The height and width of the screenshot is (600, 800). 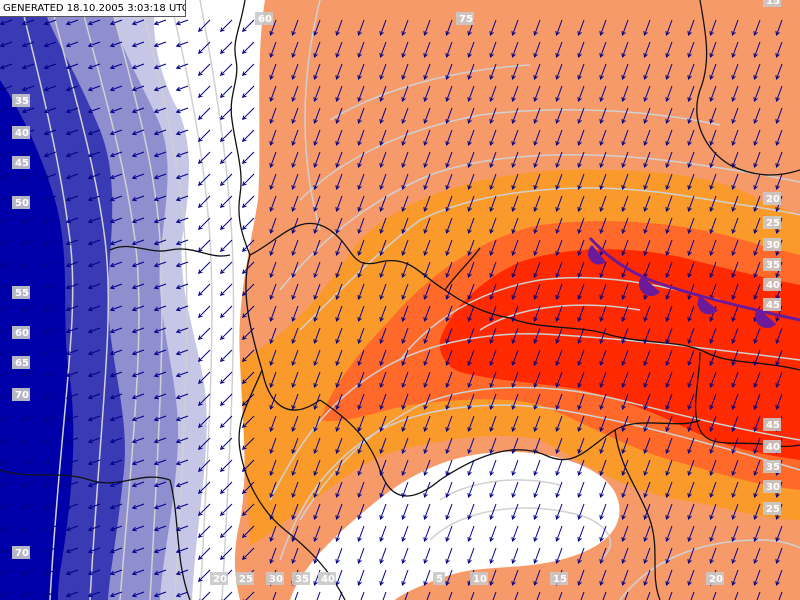 I want to click on contour-label: 60, so click(x=264, y=18).